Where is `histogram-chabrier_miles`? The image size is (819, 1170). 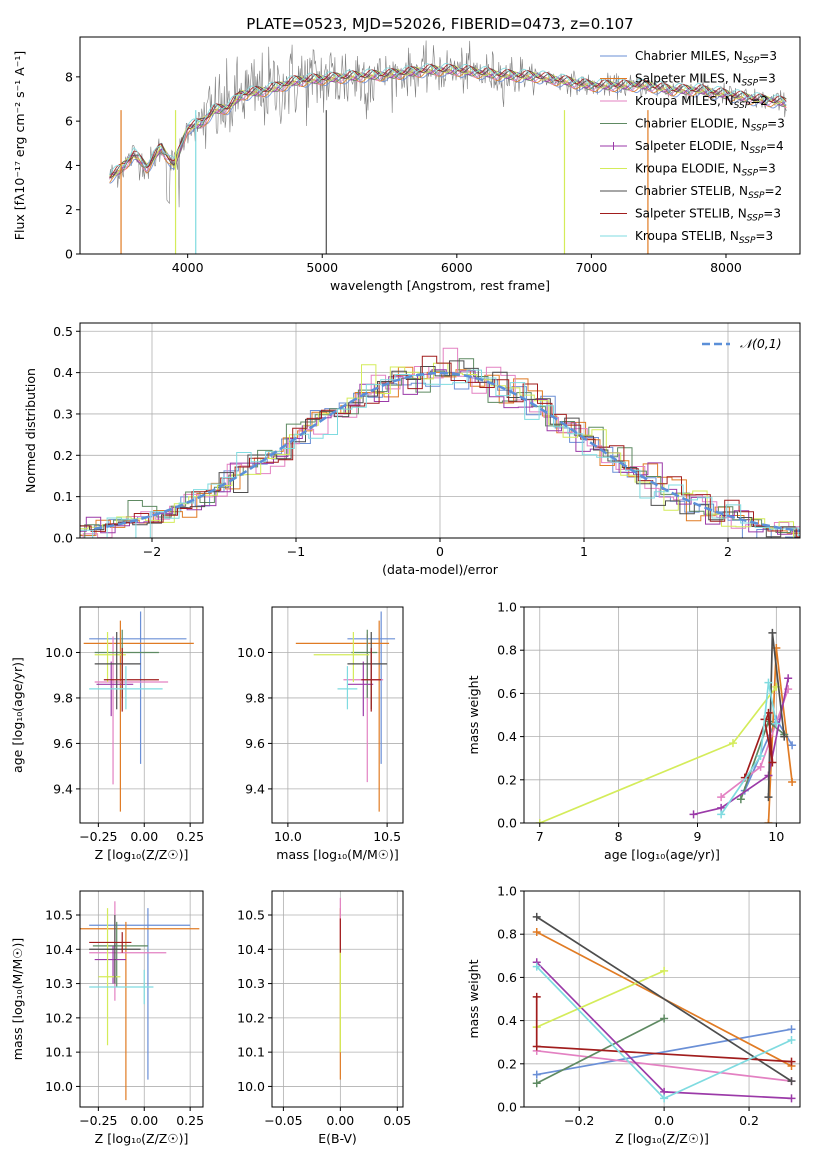
histogram-chabrier_miles is located at coordinates (440, 454).